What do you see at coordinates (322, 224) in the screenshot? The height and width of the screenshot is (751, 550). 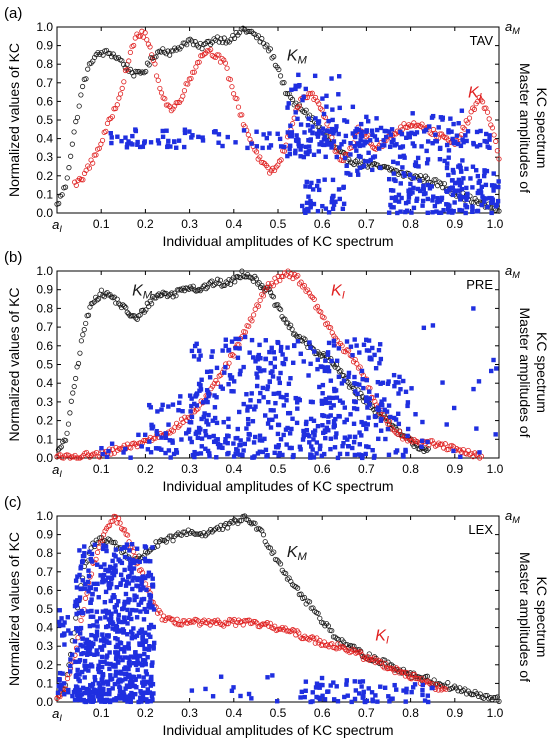 I see `x-tick-label: 0.6` at bounding box center [322, 224].